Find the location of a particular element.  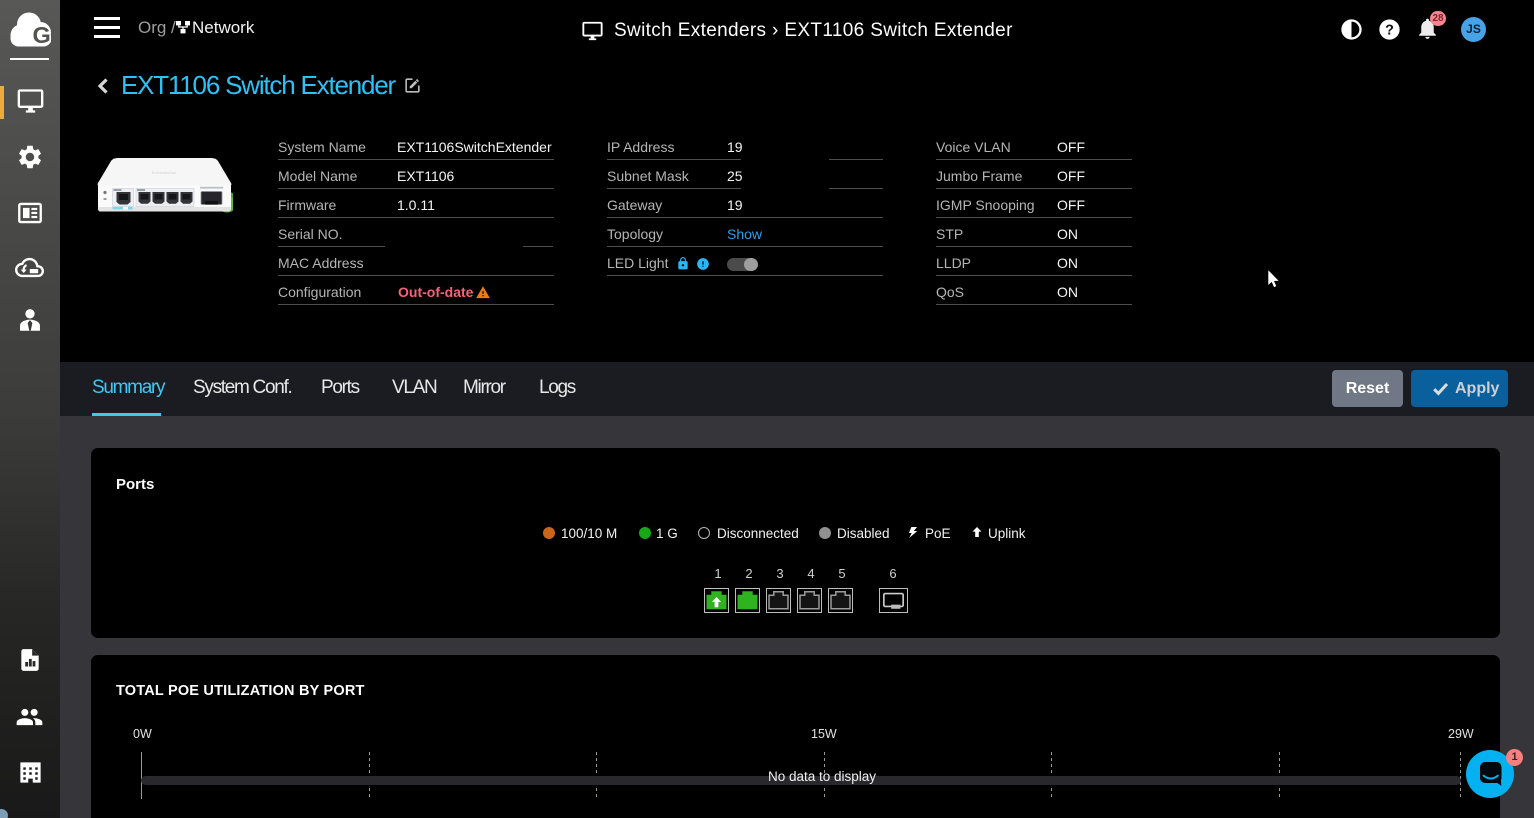

svg-text: G is located at coordinates (42, 35).